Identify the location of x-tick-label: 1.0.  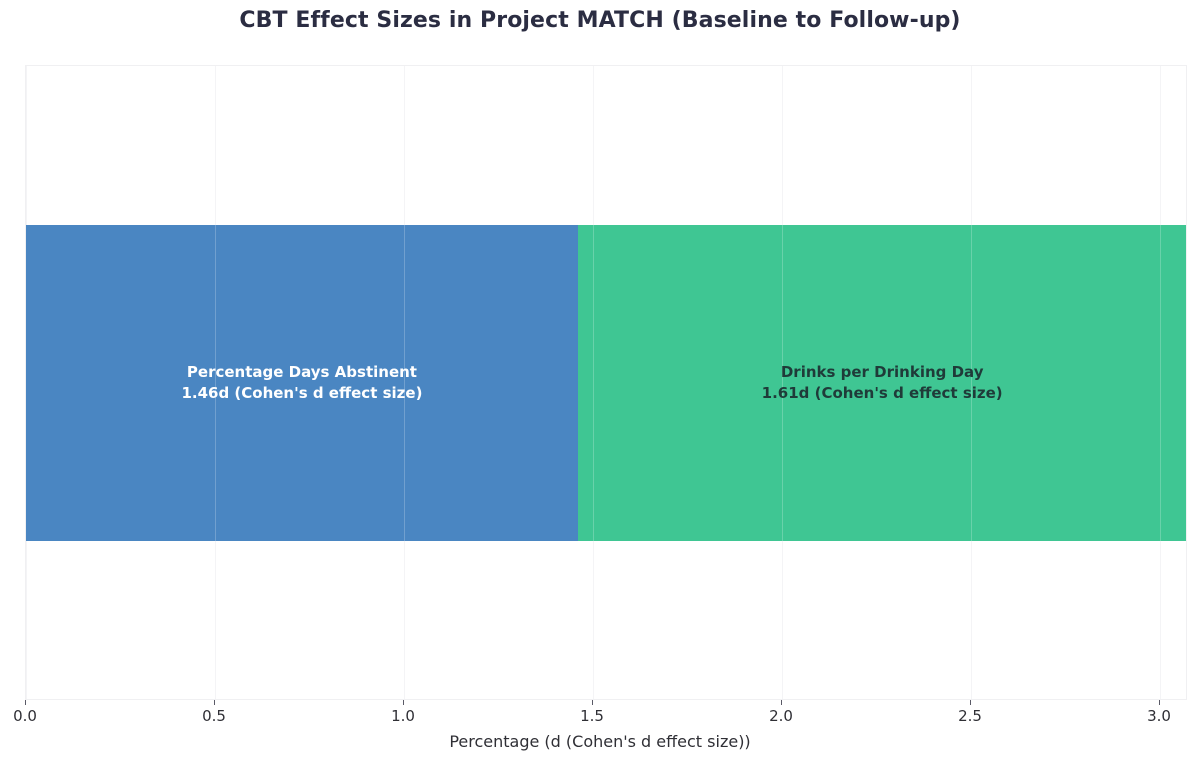
(403, 716).